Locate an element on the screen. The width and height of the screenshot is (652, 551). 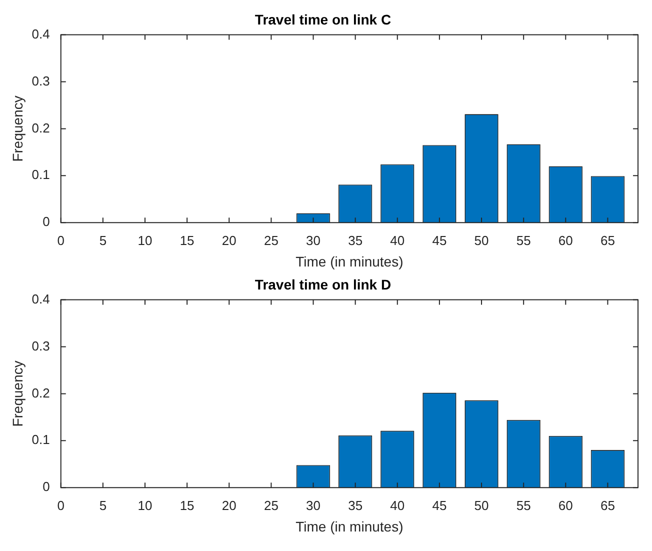
chart-title: Travel time on link C is located at coordinates (323, 19).